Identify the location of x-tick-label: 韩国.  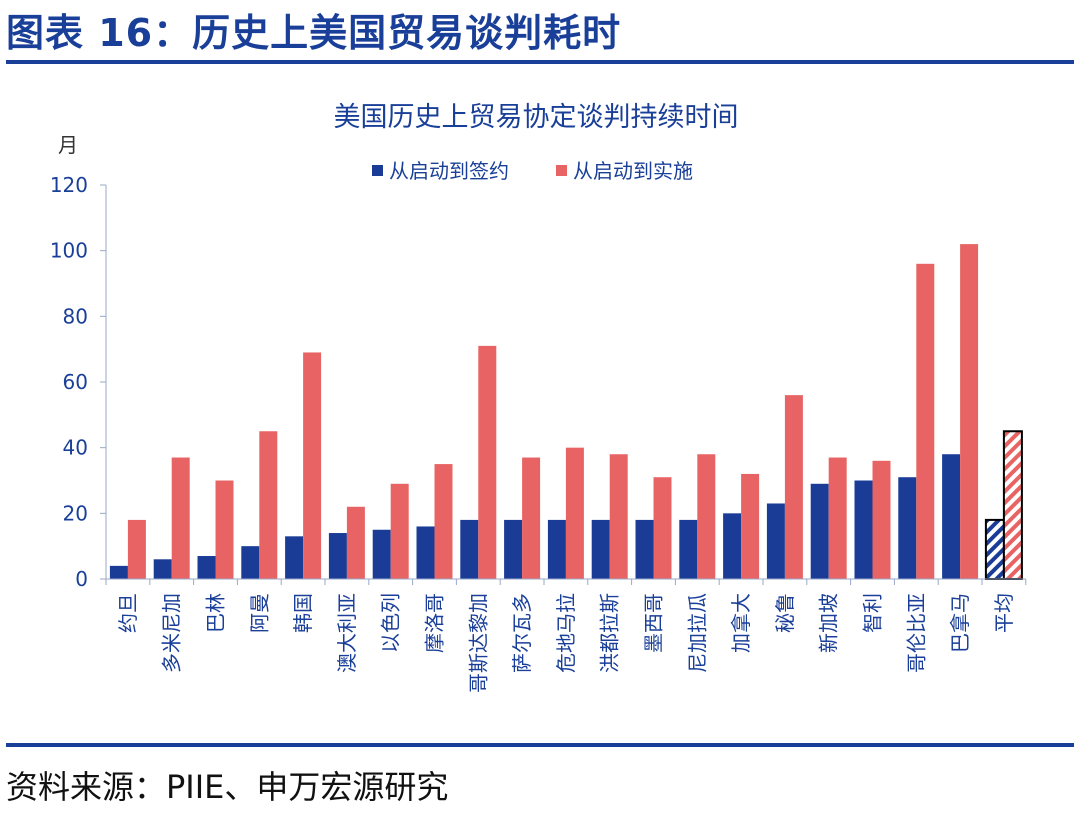
(303, 613).